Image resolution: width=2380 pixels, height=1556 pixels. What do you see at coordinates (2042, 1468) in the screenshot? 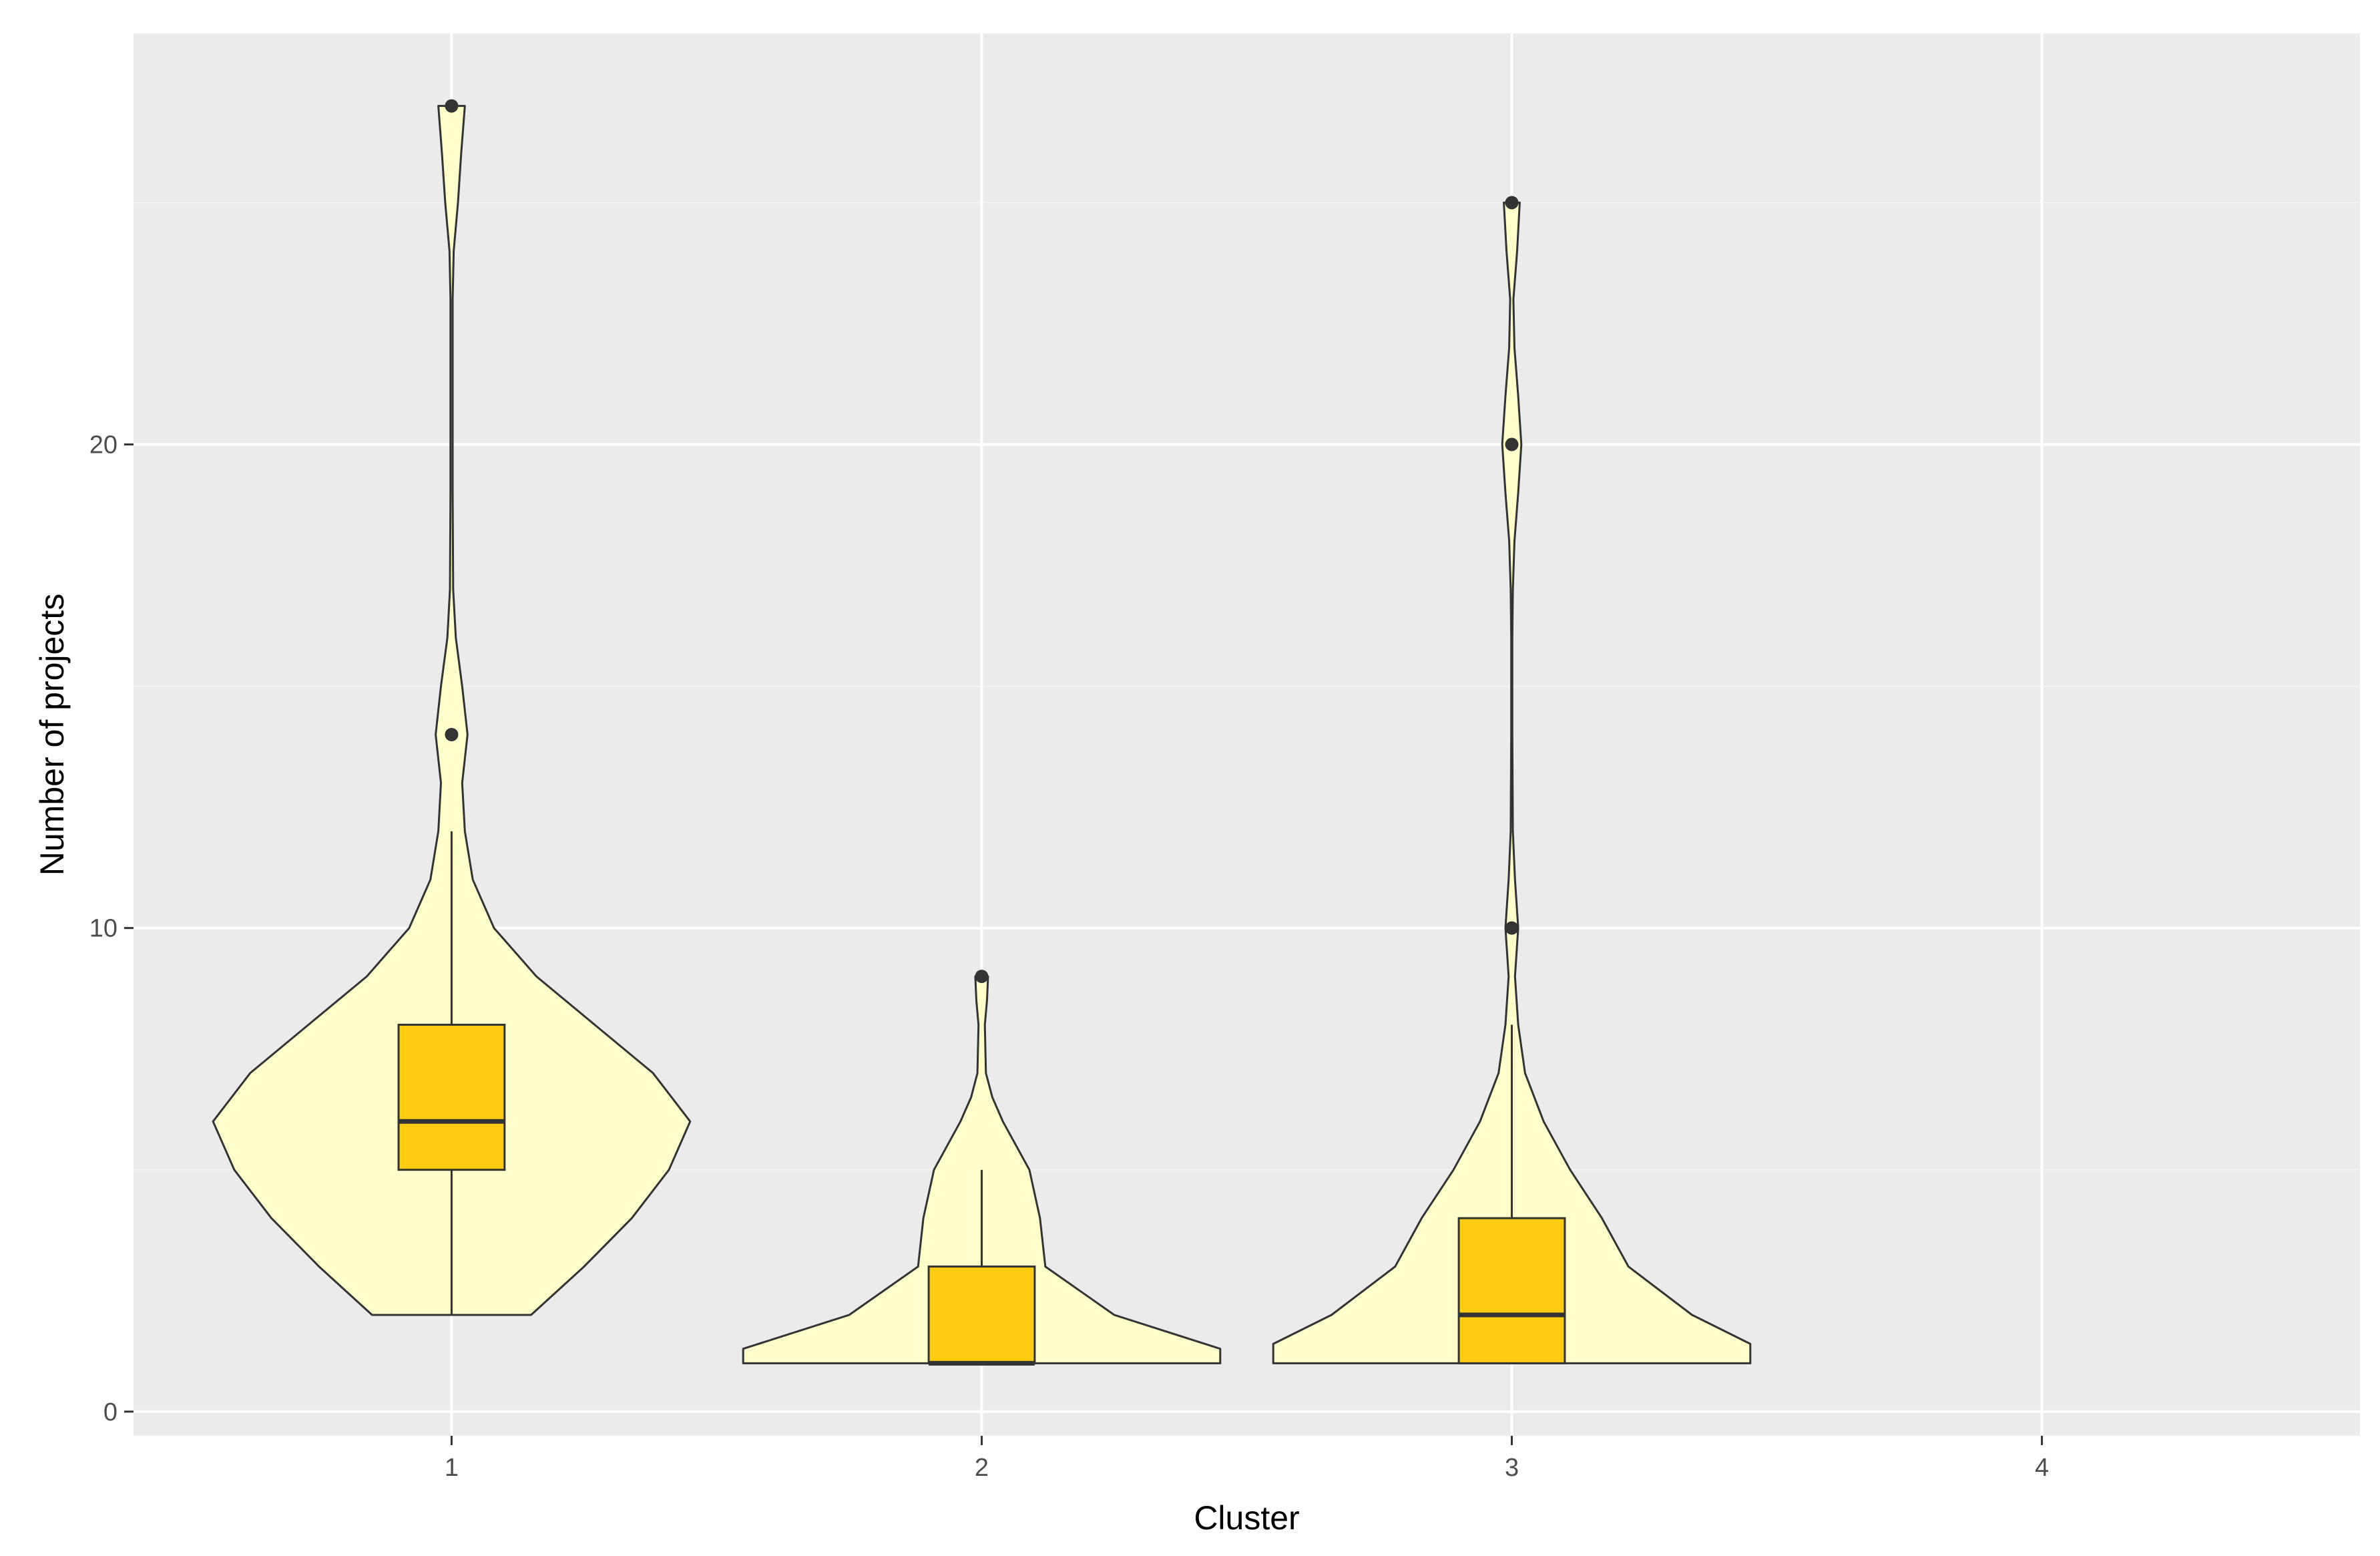
I see `x-tick-label: 4` at bounding box center [2042, 1468].